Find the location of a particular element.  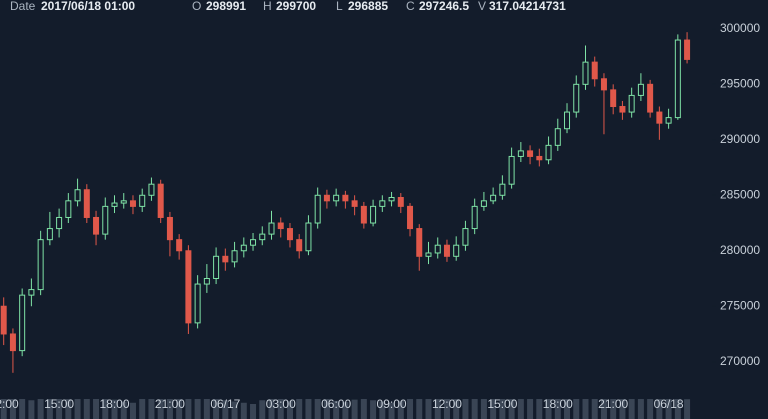

x-tick-label: 09:00 is located at coordinates (392, 404).